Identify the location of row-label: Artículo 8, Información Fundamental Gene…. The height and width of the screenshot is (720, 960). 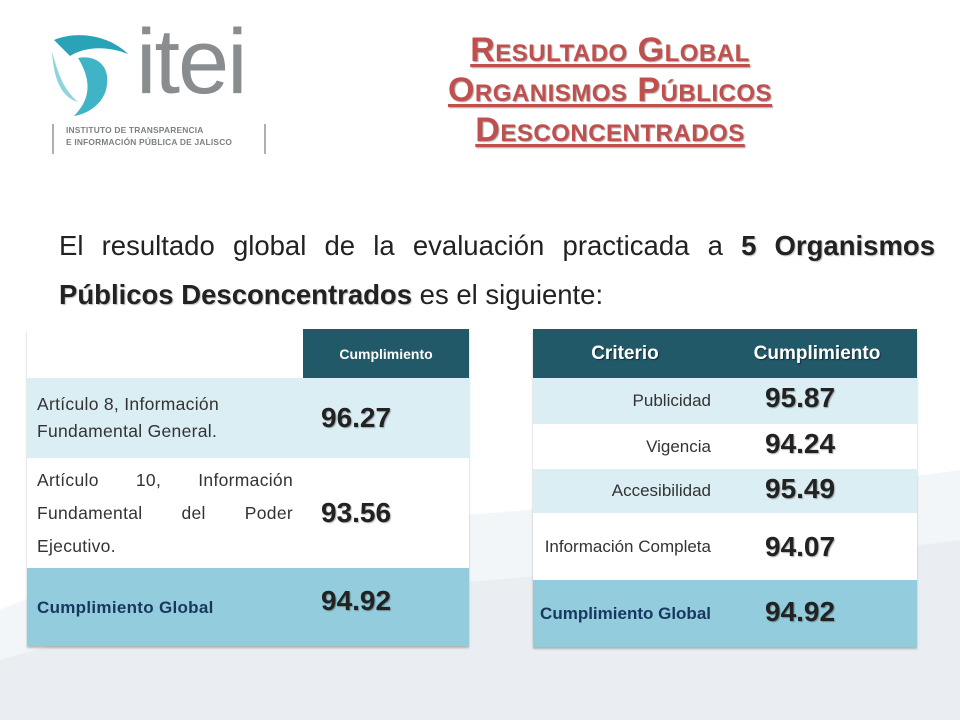
(165, 418).